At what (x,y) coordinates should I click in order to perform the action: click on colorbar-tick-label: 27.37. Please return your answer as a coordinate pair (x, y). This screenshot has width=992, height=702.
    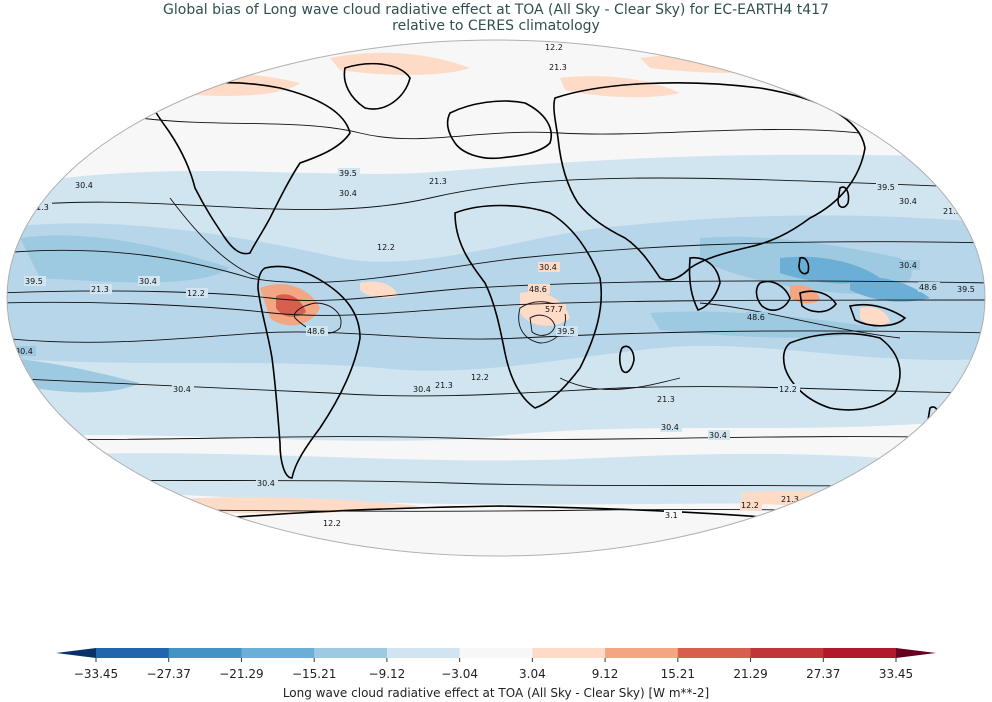
    Looking at the image, I should click on (823, 674).